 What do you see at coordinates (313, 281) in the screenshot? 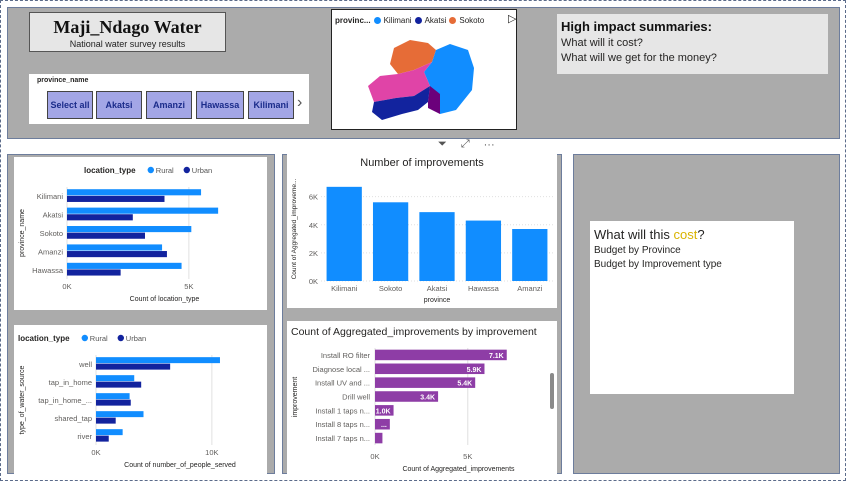
I see `y-tick-label: 0K` at bounding box center [313, 281].